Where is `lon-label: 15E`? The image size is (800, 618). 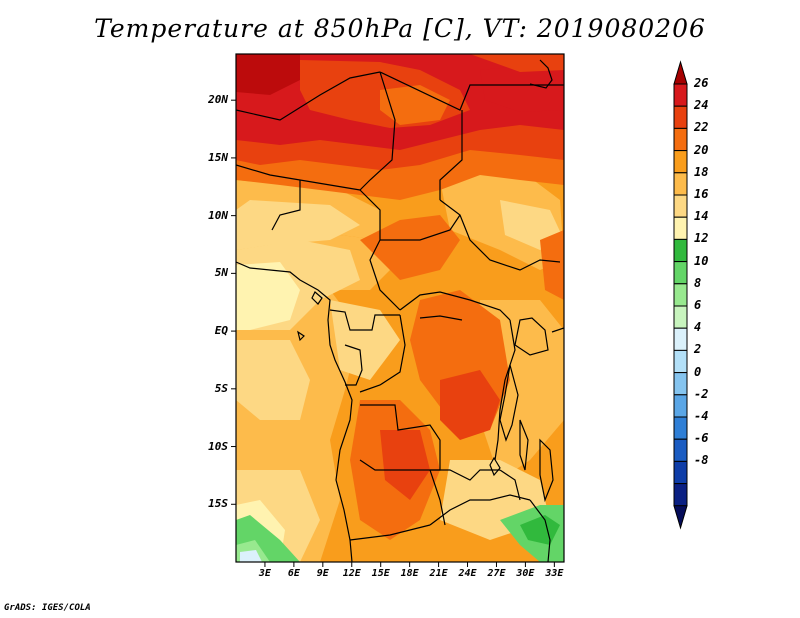 lon-label: 15E is located at coordinates (380, 573).